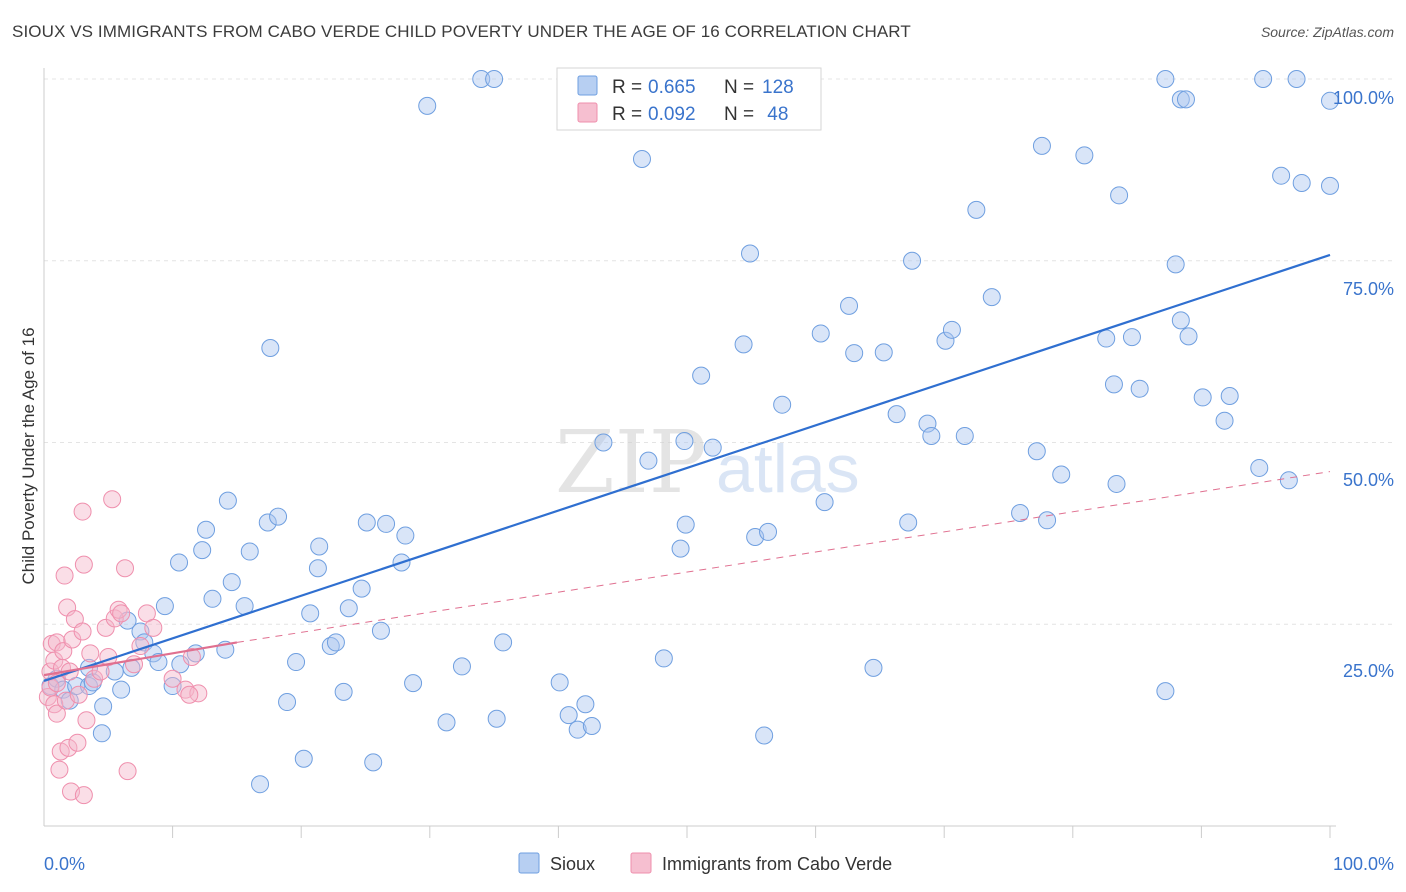 This screenshot has width=1406, height=892. I want to click on watermark-zip: ZIP, so click(631, 463).